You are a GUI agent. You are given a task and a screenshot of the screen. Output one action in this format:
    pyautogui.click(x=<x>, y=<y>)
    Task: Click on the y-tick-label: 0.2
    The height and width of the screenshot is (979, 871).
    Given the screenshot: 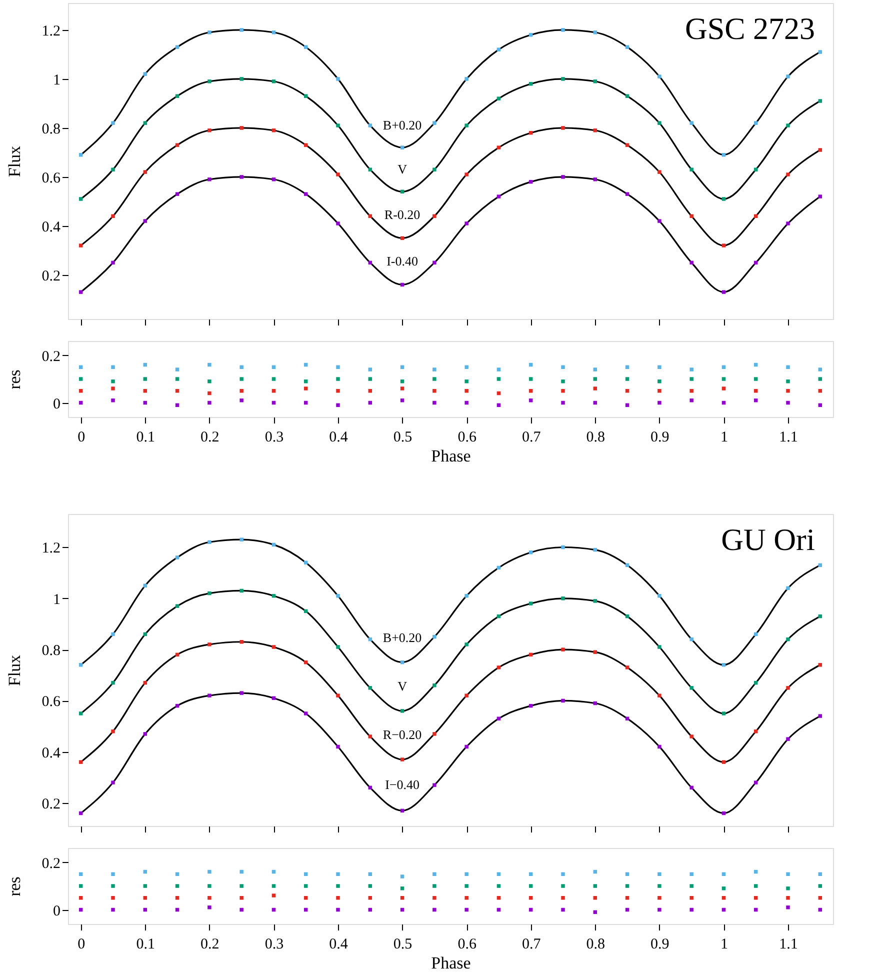 What is the action you would take?
    pyautogui.click(x=51, y=356)
    